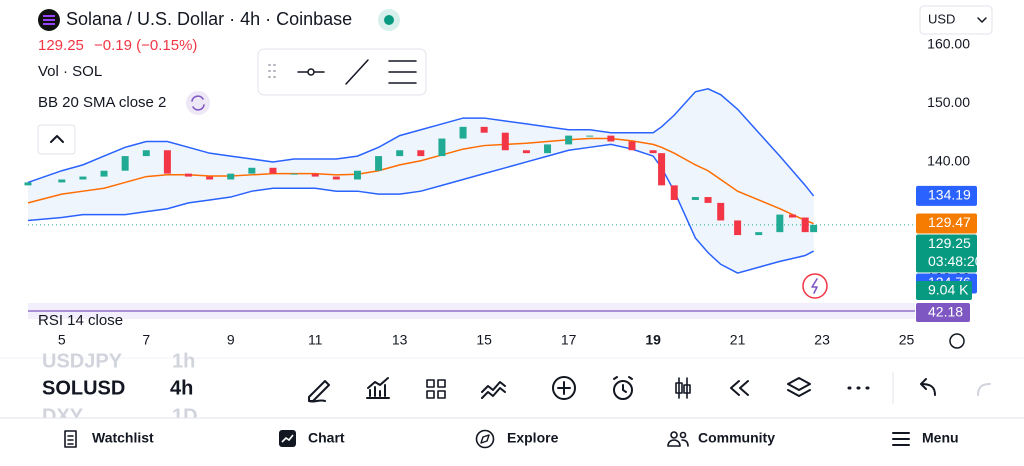  Describe the element at coordinates (623, 384) in the screenshot. I see `alert-glyph` at that location.